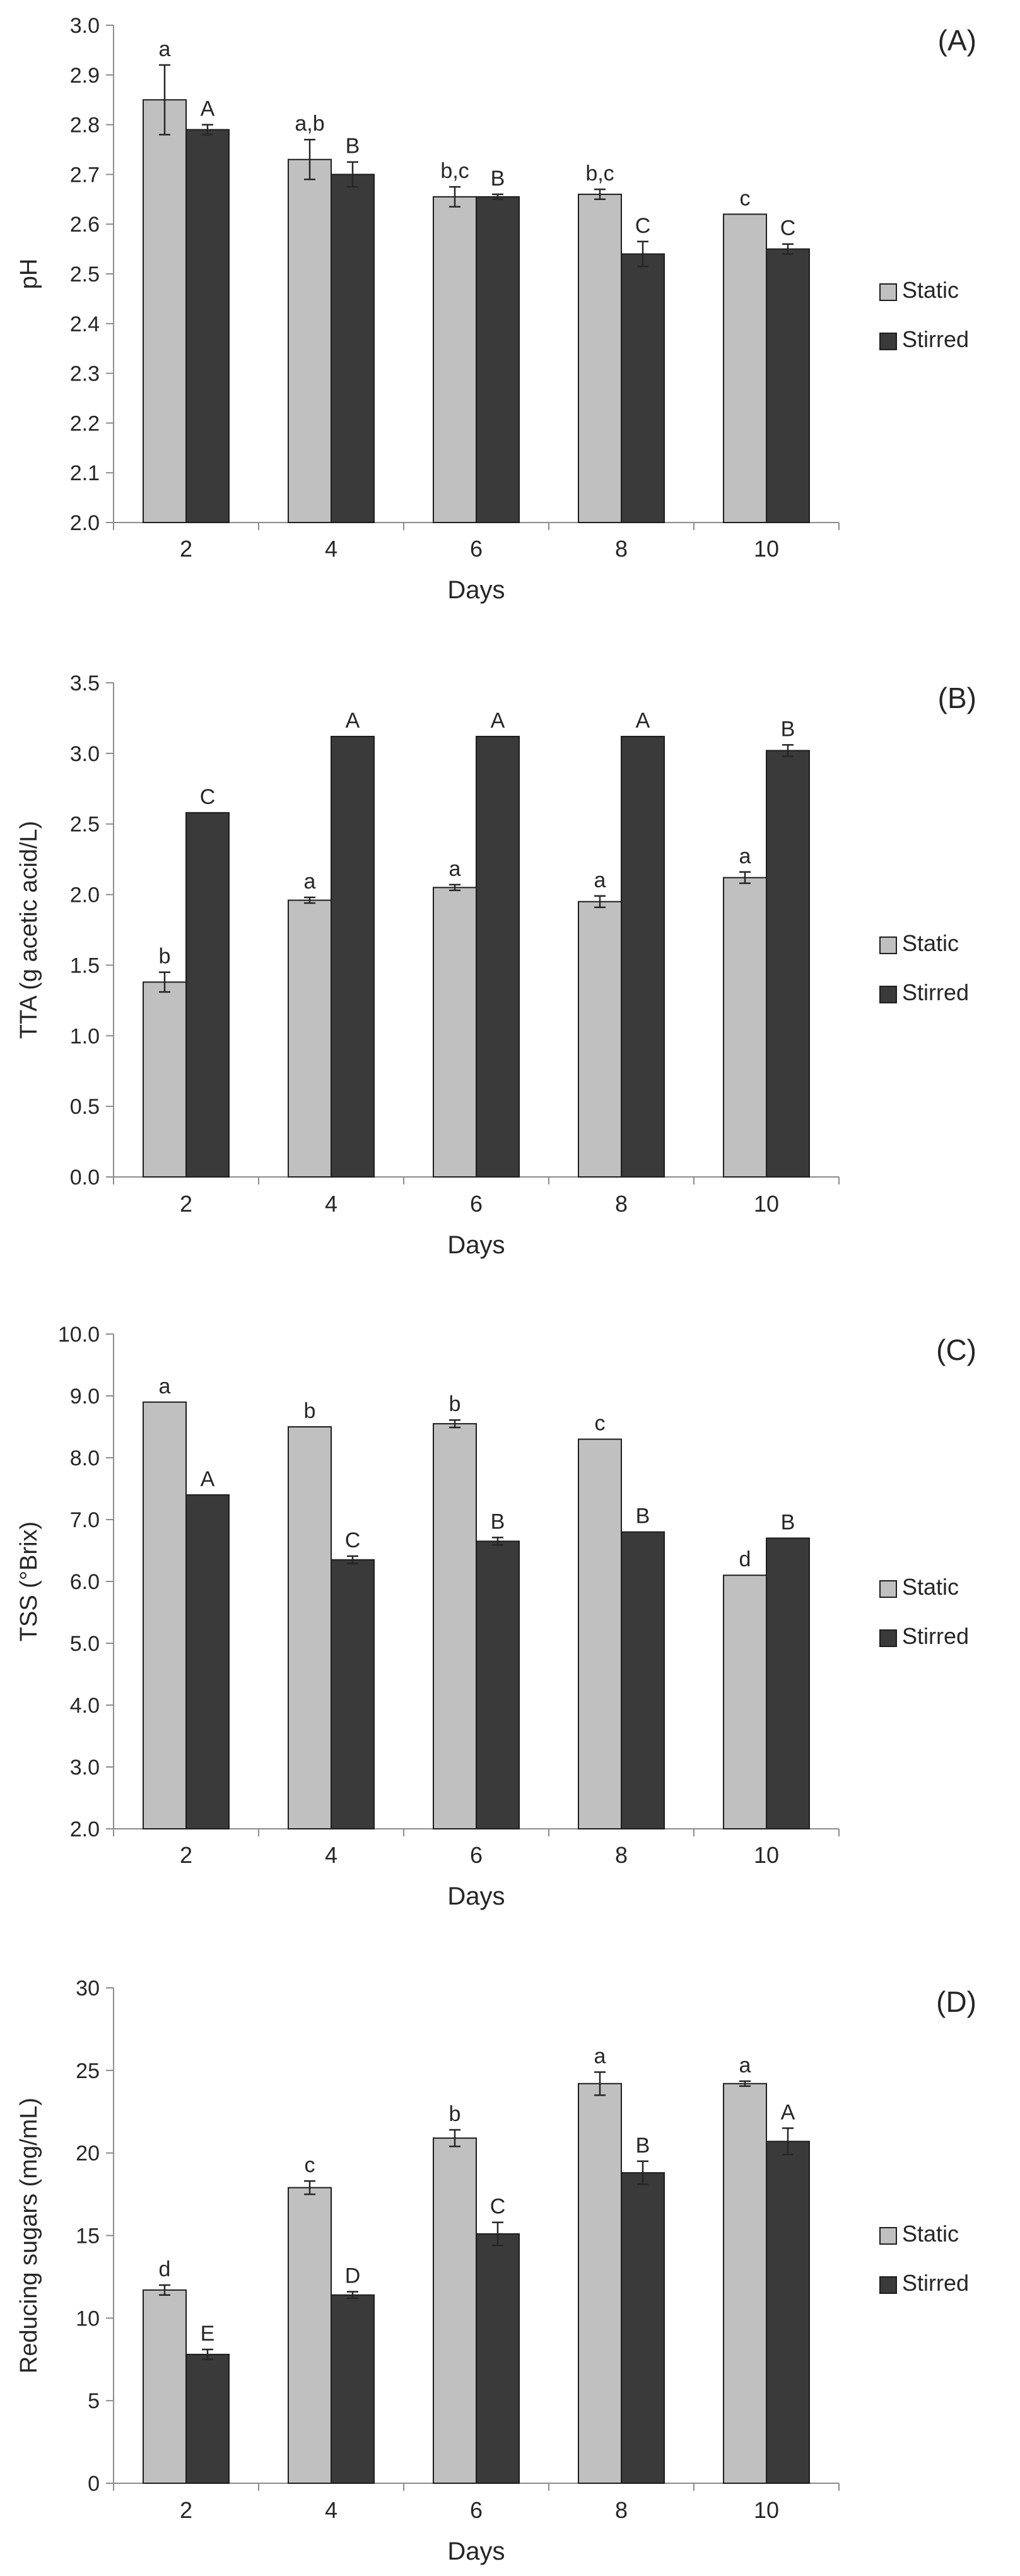 The width and height of the screenshot is (1020, 2576). I want to click on y-tick-label: 4.0, so click(85, 1706).